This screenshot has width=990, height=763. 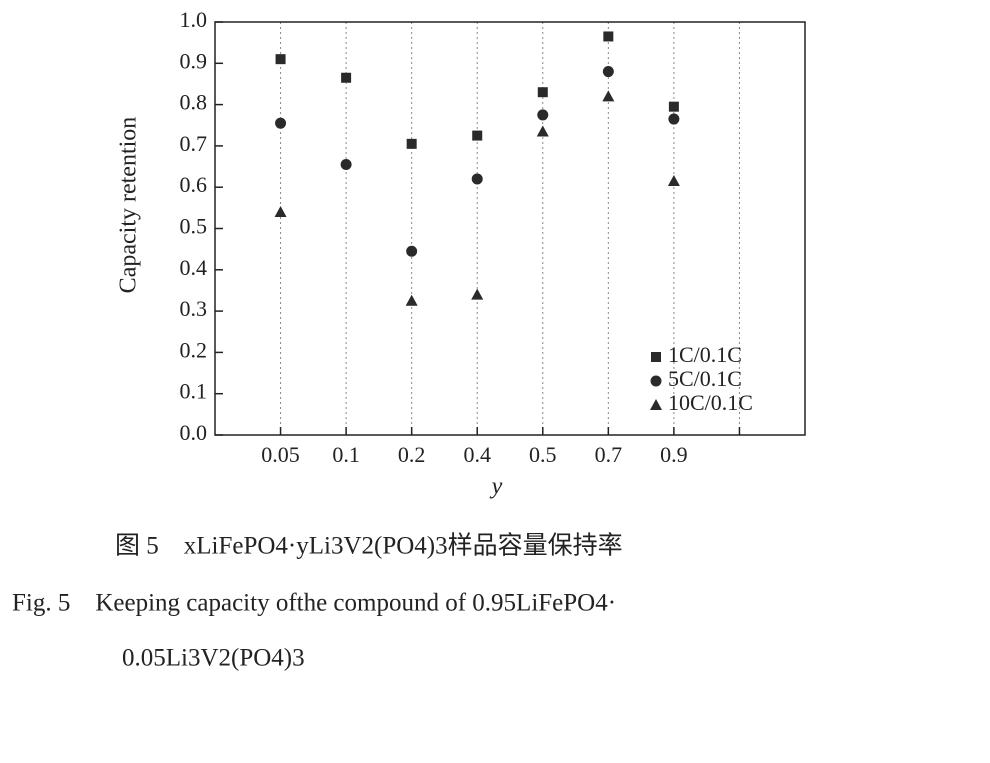 I want to click on y-tick-label: 0.5, so click(x=194, y=226).